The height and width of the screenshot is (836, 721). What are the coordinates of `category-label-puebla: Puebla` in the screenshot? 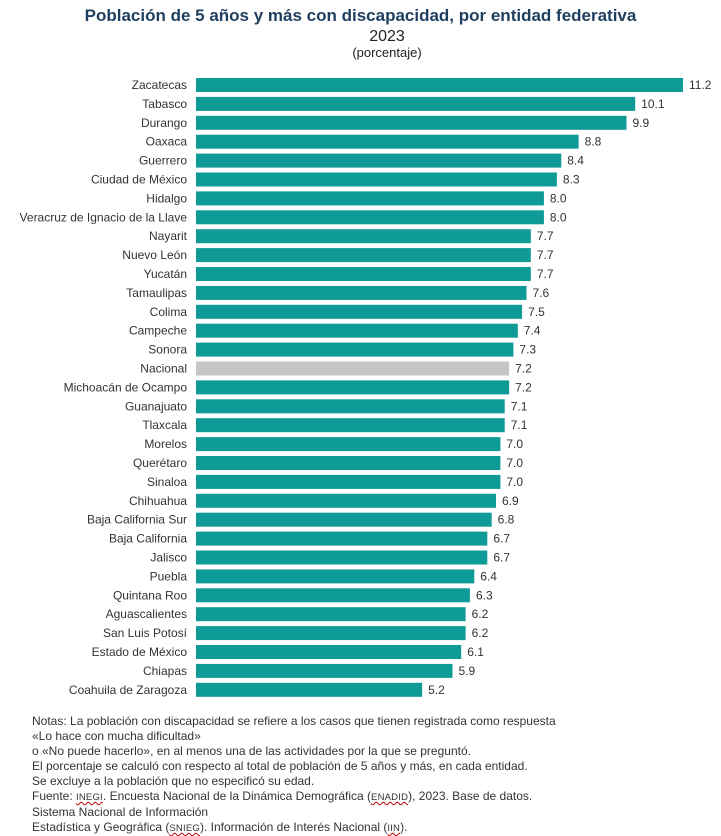 It's located at (169, 576).